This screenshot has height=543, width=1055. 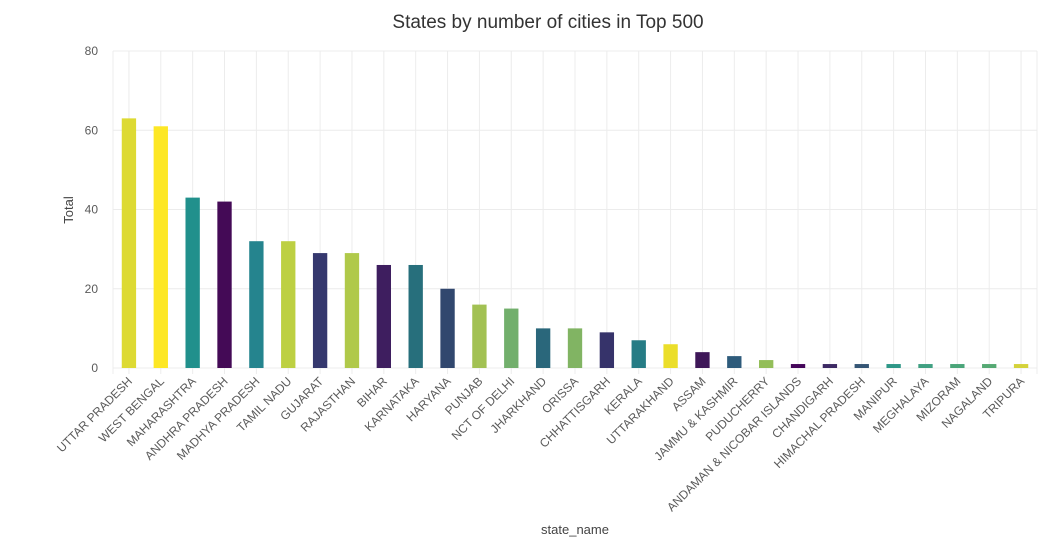 What do you see at coordinates (68, 210) in the screenshot?
I see `y-axis-title: Total` at bounding box center [68, 210].